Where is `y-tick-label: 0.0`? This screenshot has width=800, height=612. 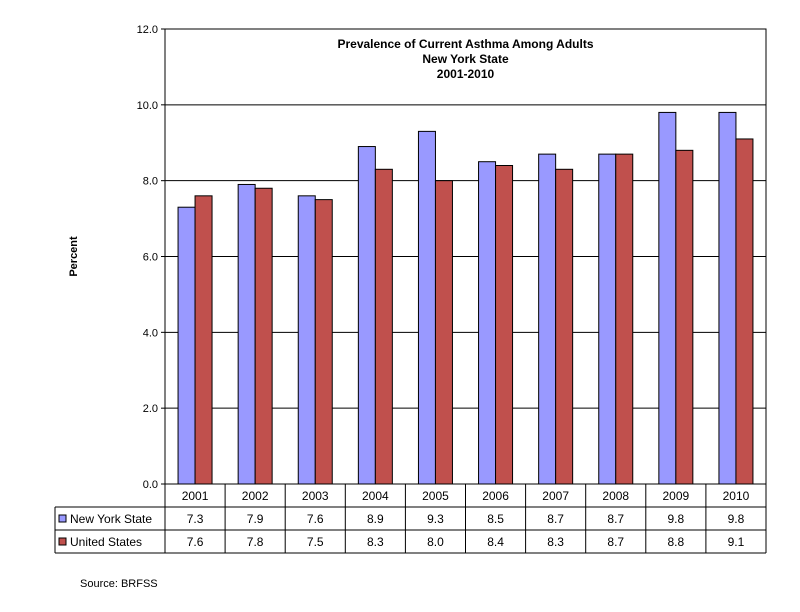
y-tick-label: 0.0 is located at coordinates (150, 485).